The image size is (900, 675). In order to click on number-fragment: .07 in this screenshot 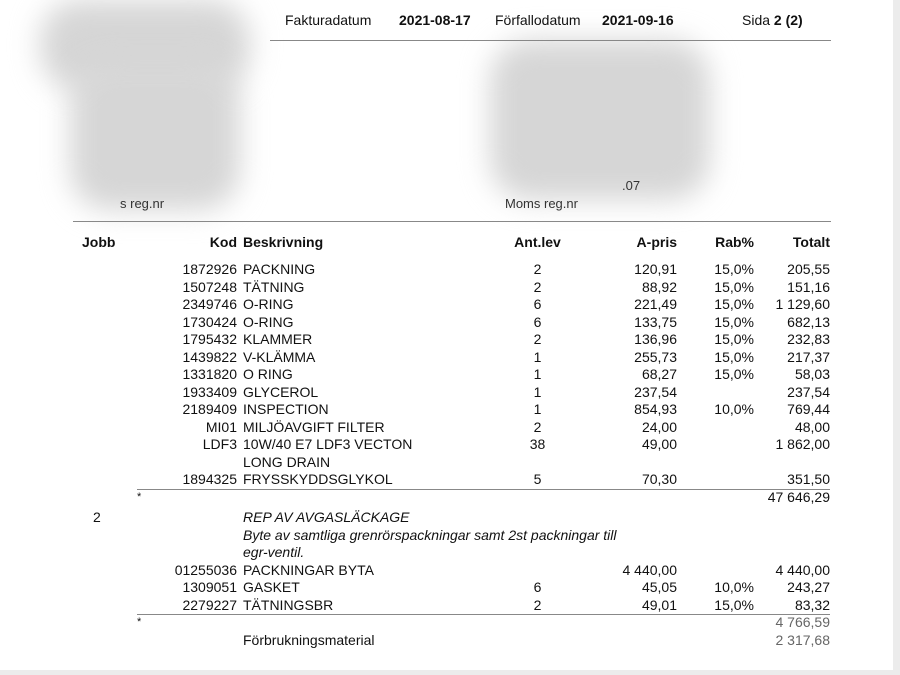, I will do `click(631, 185)`.